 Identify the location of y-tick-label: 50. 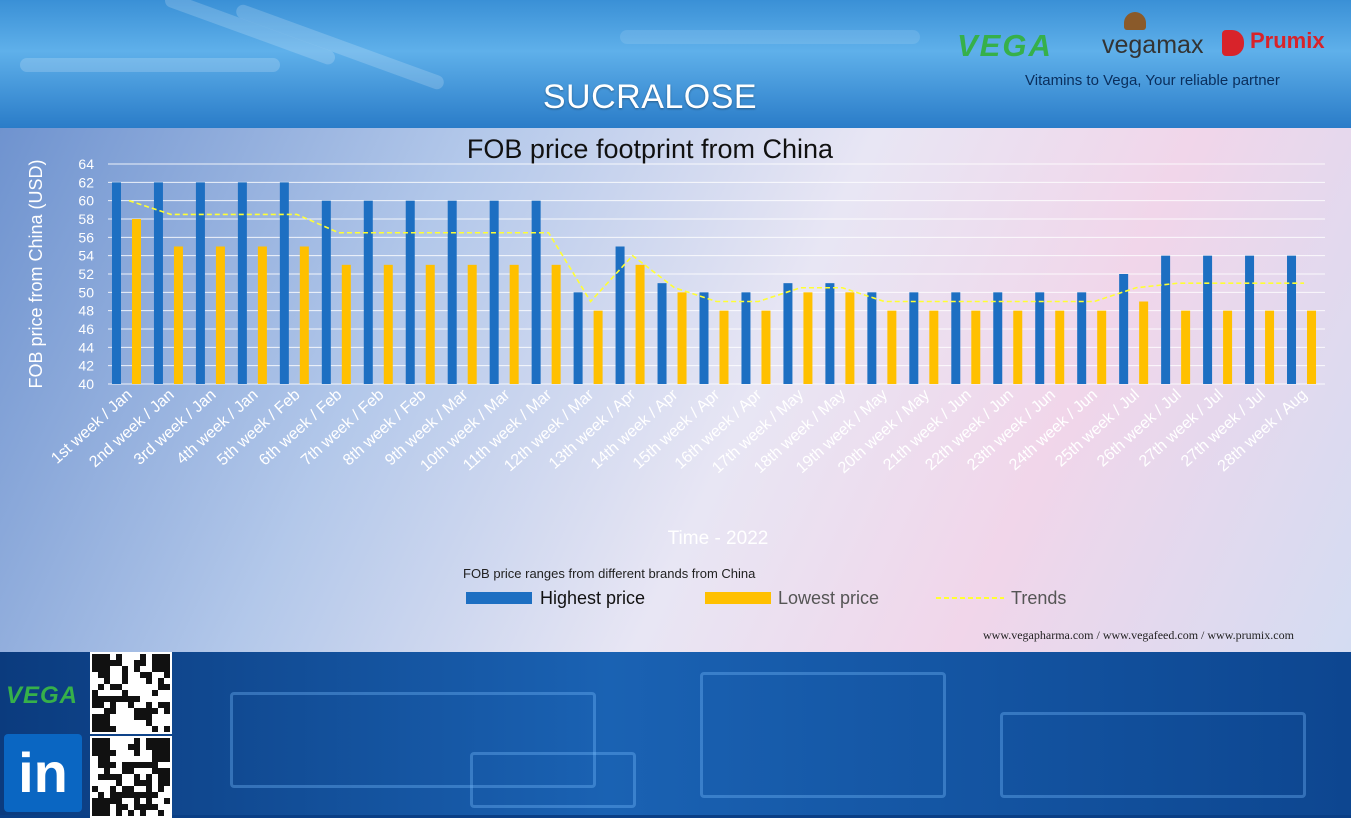
(86, 292).